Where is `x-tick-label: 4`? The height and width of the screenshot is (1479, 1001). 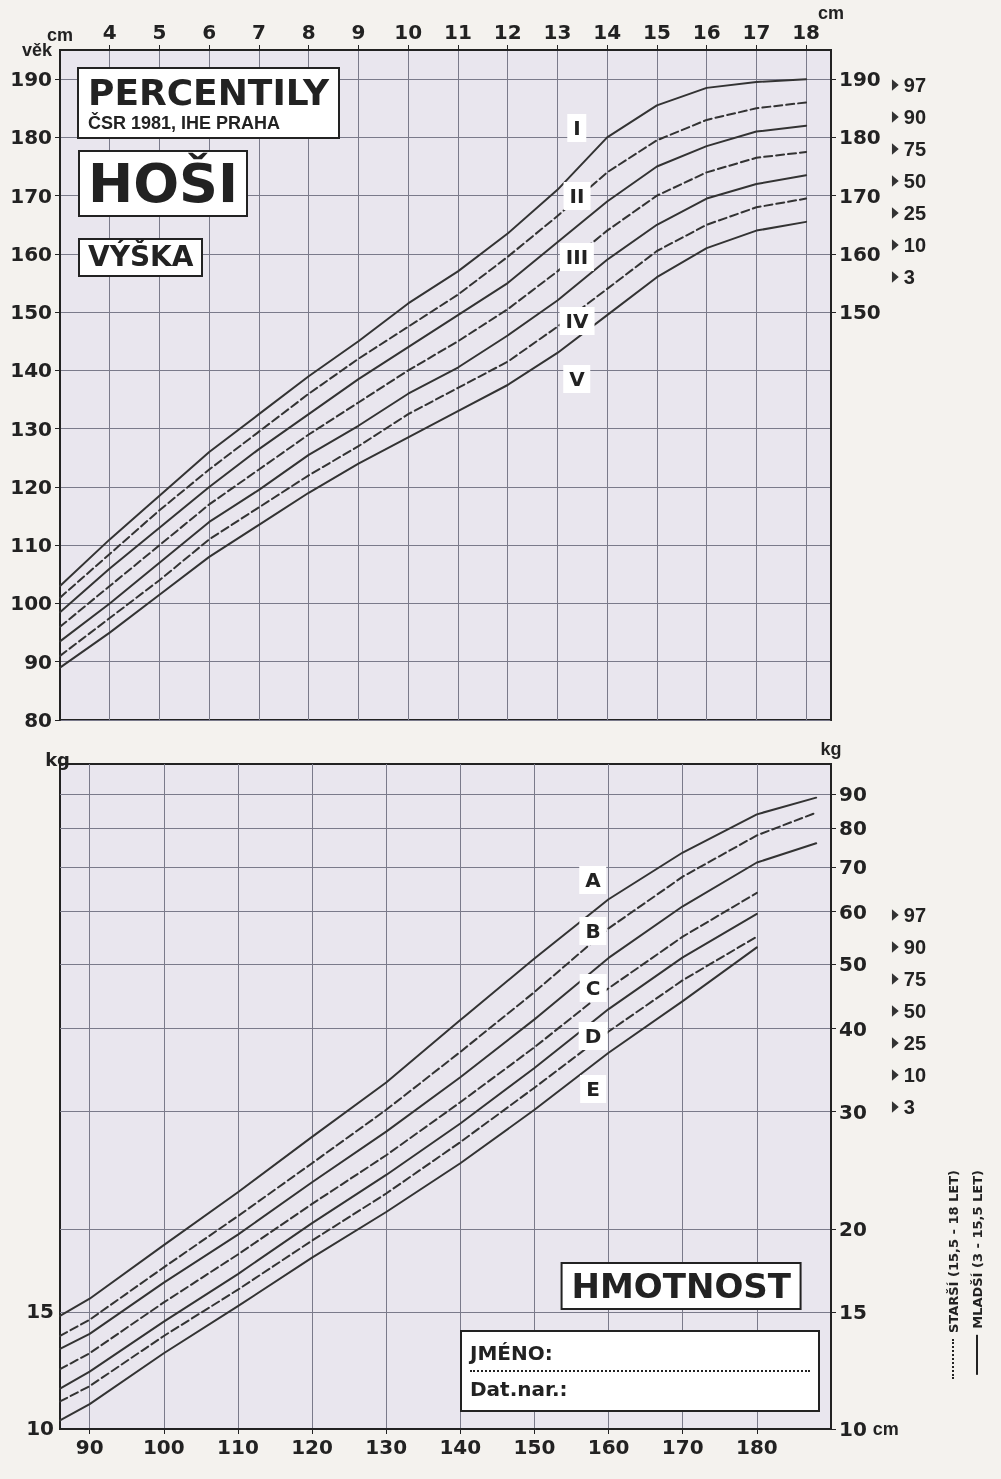
x-tick-label: 4 is located at coordinates (109, 32).